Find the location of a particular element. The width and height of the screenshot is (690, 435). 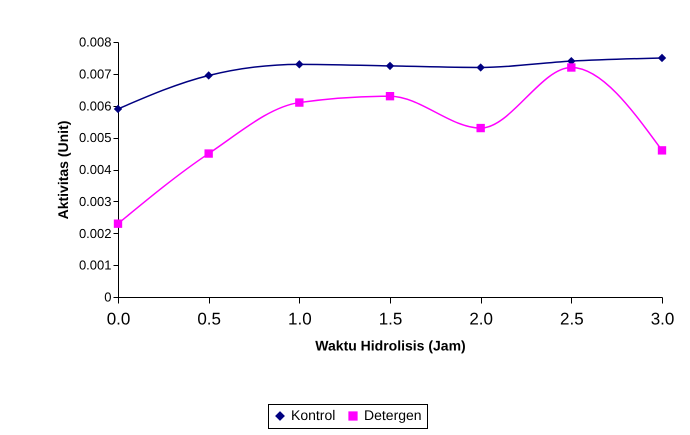

x-tick-label: 1.5 is located at coordinates (390, 319).